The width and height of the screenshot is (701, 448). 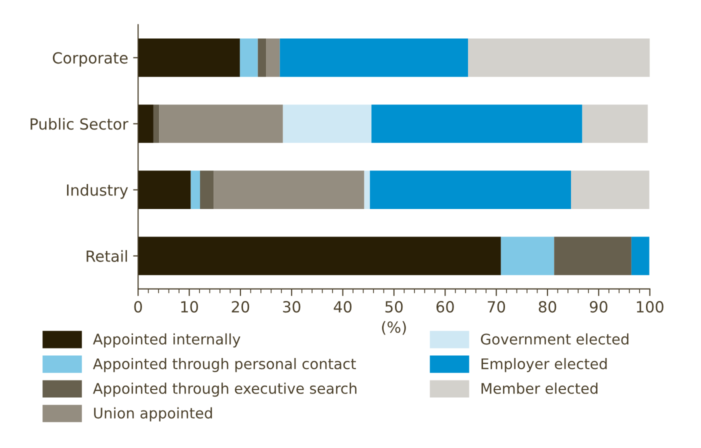 I want to click on y-tick-label: Corporate, so click(x=90, y=59).